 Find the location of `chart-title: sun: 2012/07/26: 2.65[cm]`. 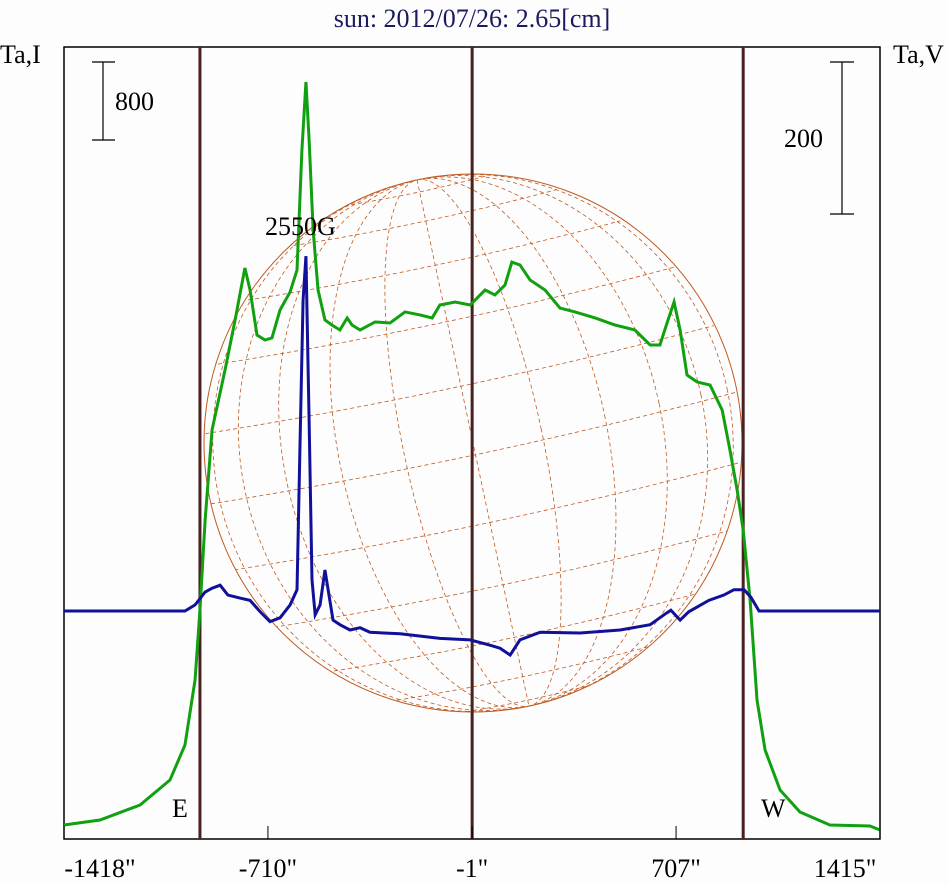

chart-title: sun: 2012/07/26: 2.65[cm] is located at coordinates (472, 18).